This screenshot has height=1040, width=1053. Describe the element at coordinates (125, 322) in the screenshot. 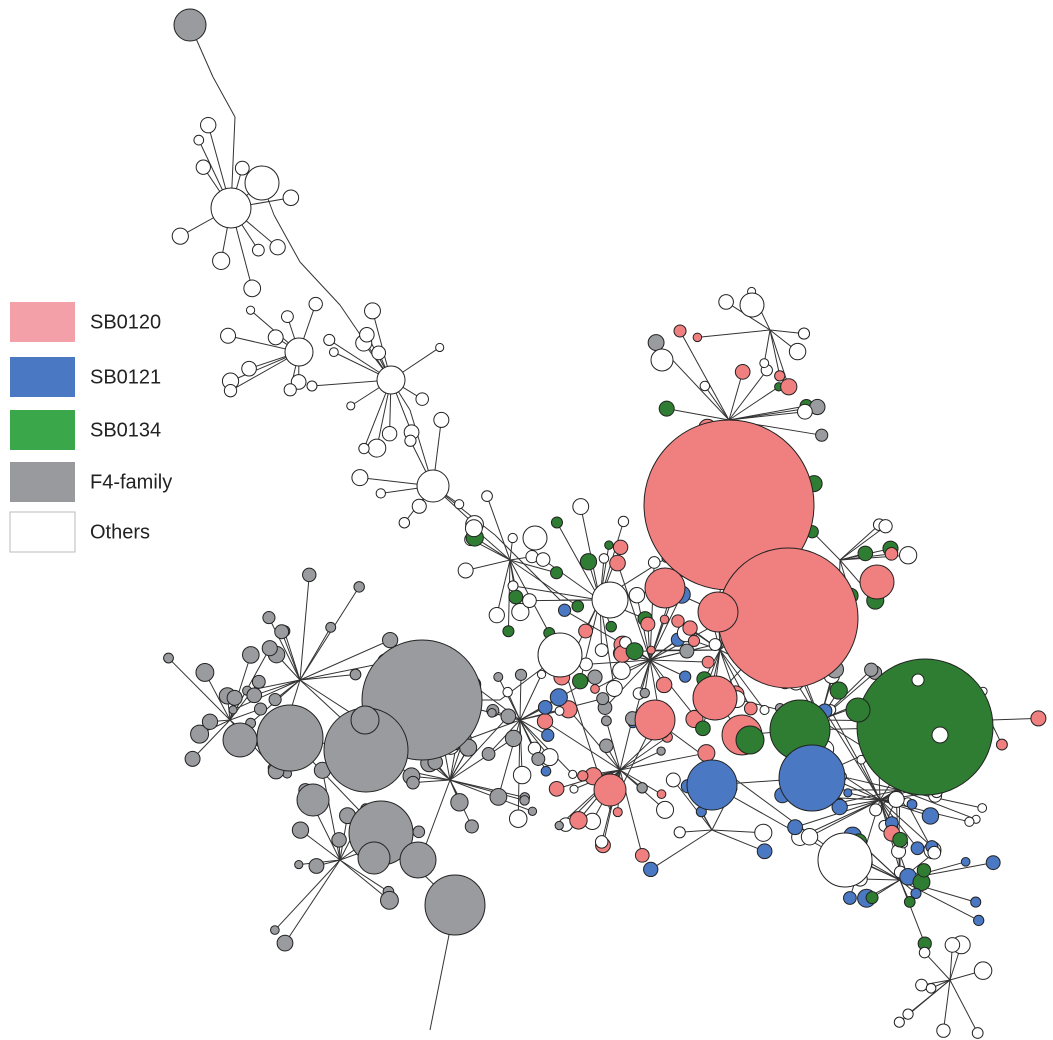

I see `legend-label: SB0120` at that location.